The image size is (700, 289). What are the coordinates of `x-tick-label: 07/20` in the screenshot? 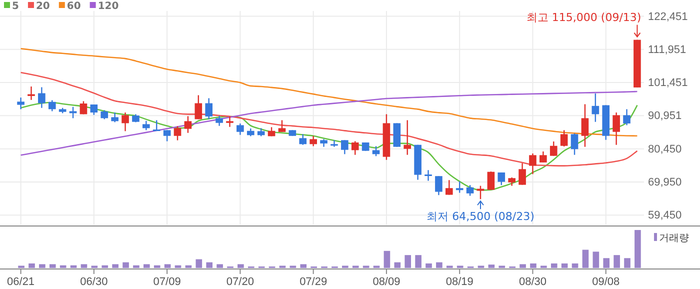 It's located at (240, 282).